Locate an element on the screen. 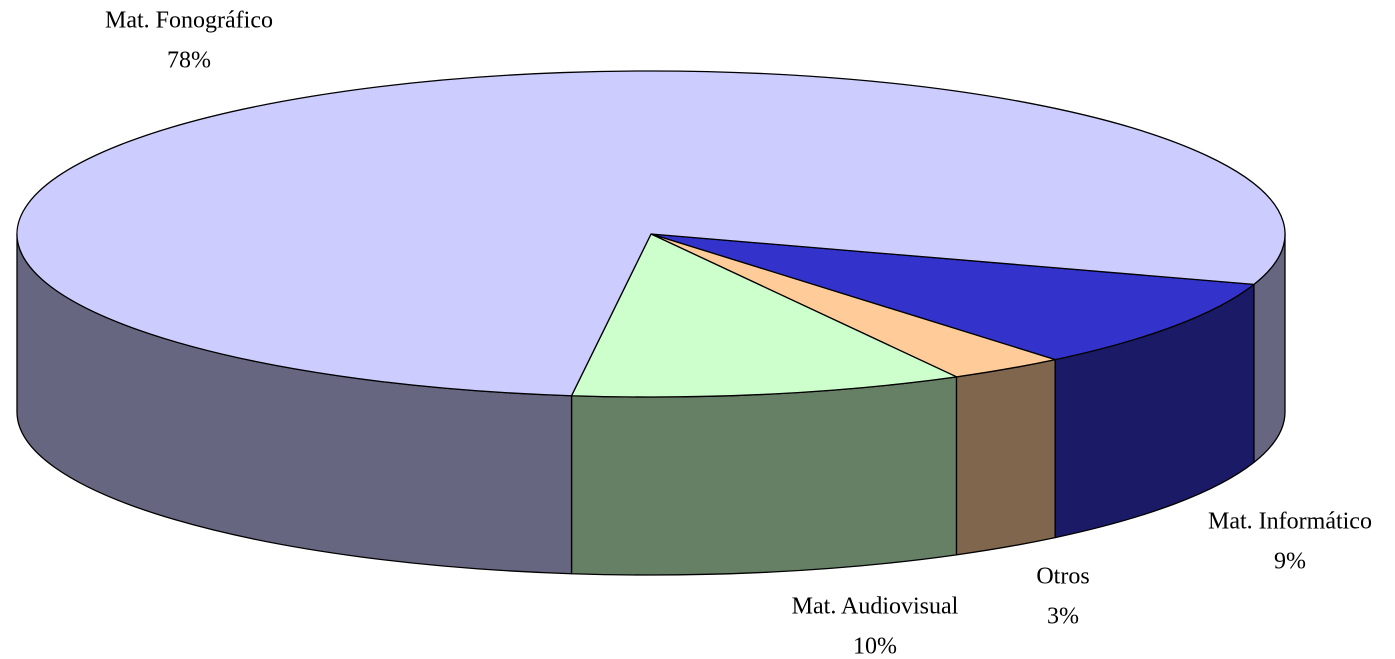  value-label: 3% is located at coordinates (1063, 617).